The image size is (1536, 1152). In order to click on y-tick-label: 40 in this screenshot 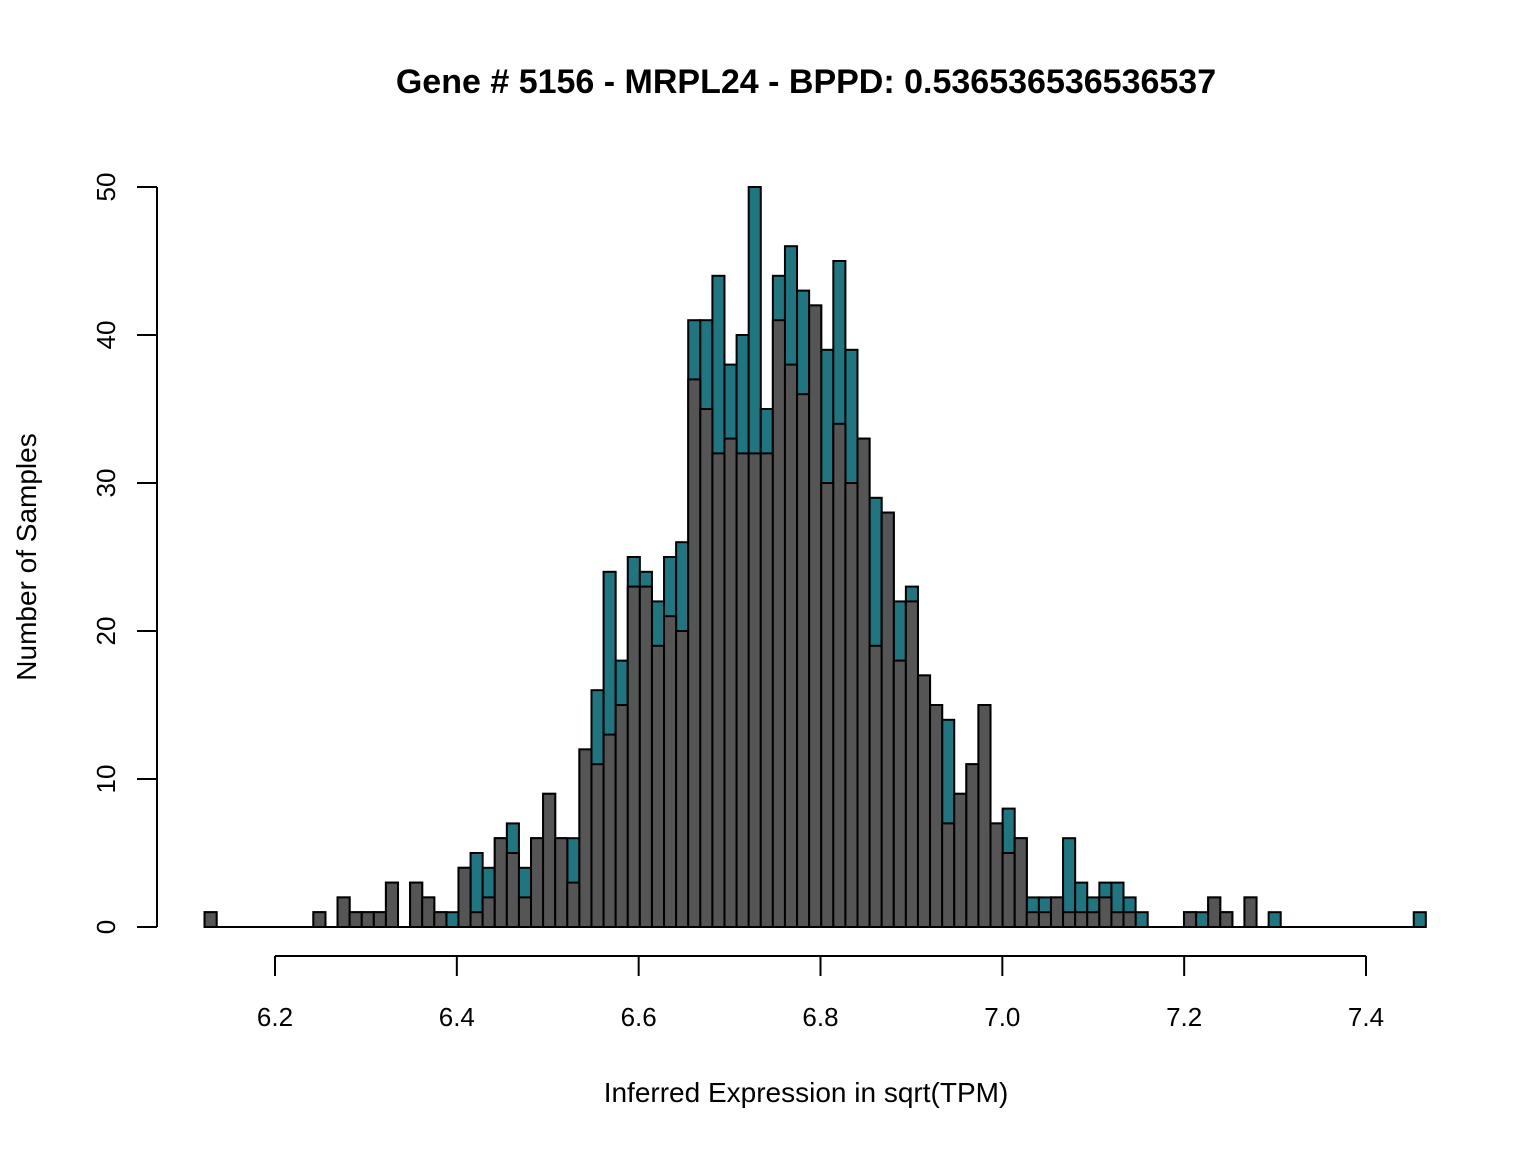, I will do `click(106, 335)`.